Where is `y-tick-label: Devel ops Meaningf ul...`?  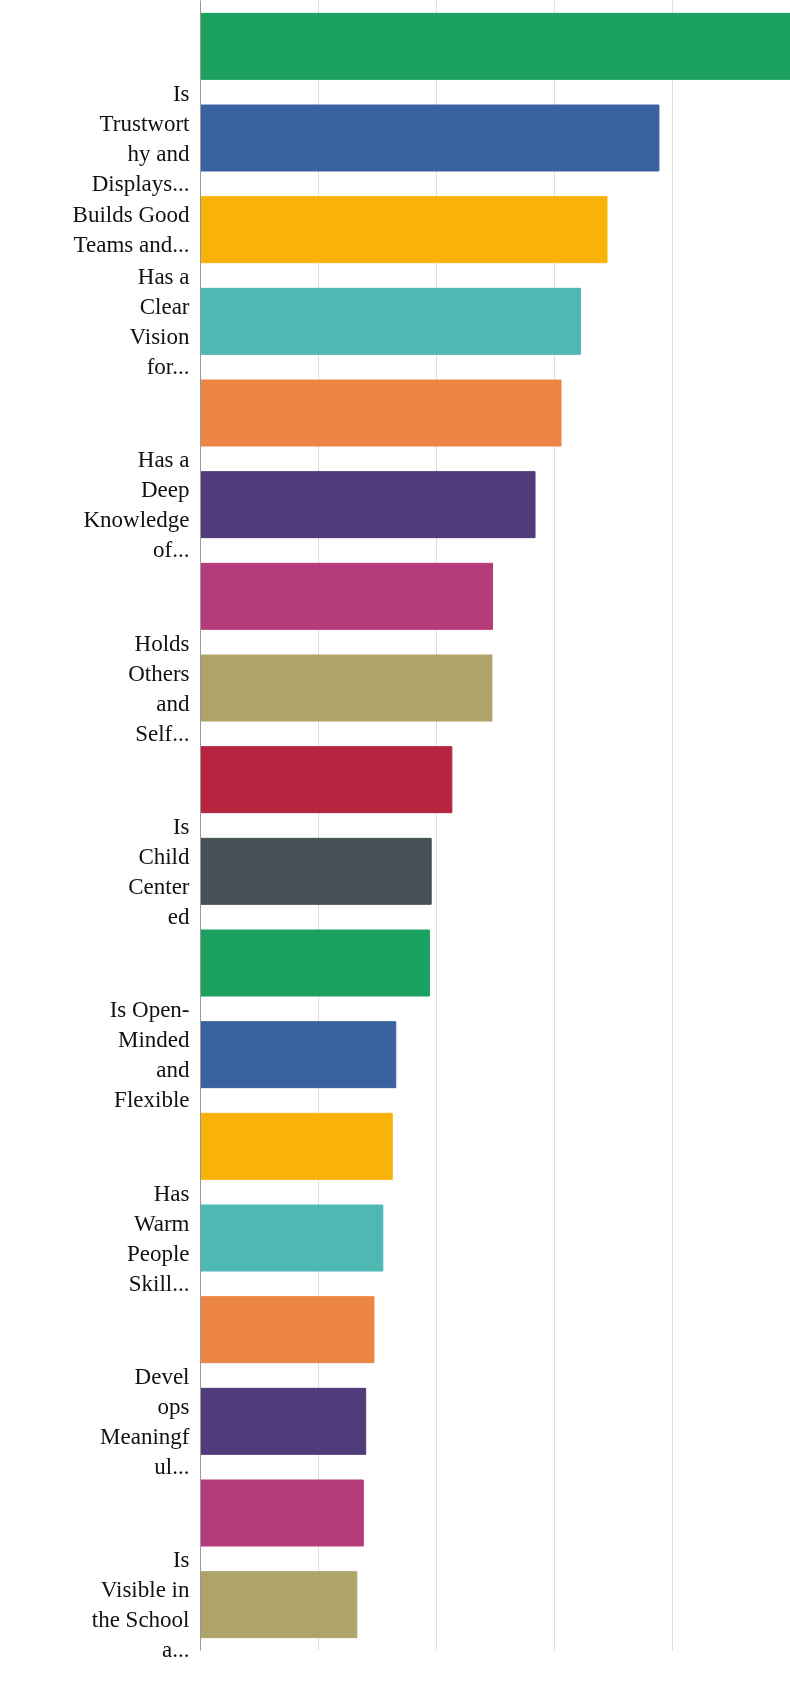 y-tick-label: Devel ops Meaningf ul... is located at coordinates (145, 1421).